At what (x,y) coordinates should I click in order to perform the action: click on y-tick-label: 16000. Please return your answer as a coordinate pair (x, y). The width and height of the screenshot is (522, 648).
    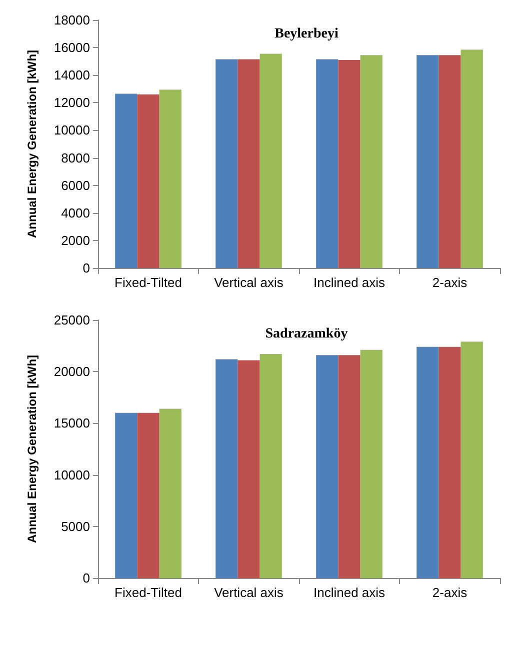
    Looking at the image, I should click on (72, 48).